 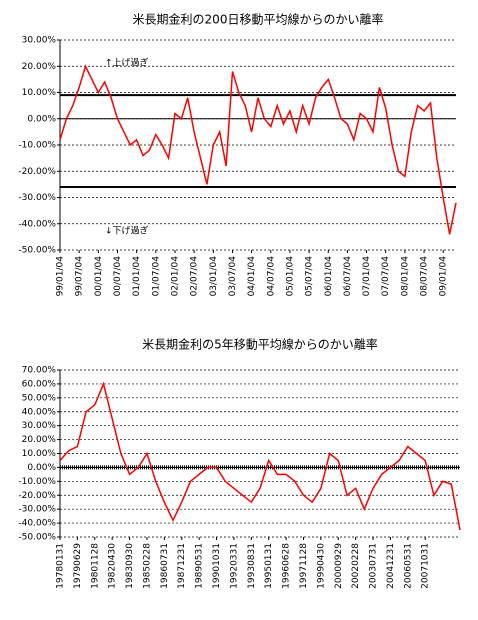 I want to click on y-tick-label: 50.00%, so click(x=39, y=398).